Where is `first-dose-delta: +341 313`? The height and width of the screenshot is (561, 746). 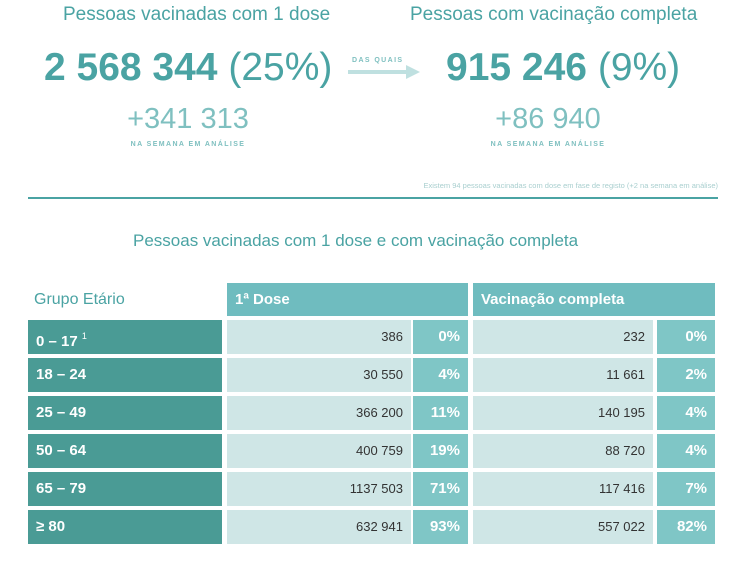 first-dose-delta: +341 313 is located at coordinates (188, 119).